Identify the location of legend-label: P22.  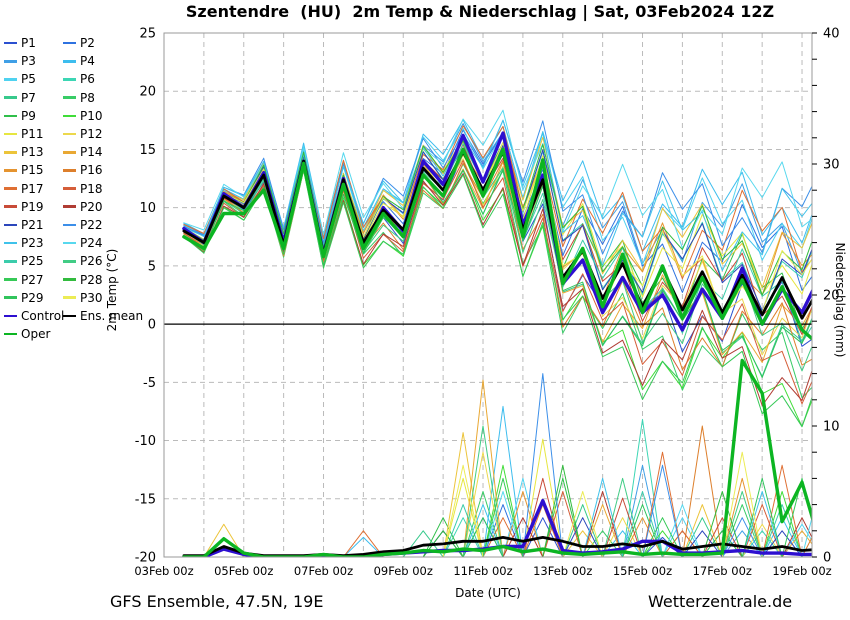
(91, 224).